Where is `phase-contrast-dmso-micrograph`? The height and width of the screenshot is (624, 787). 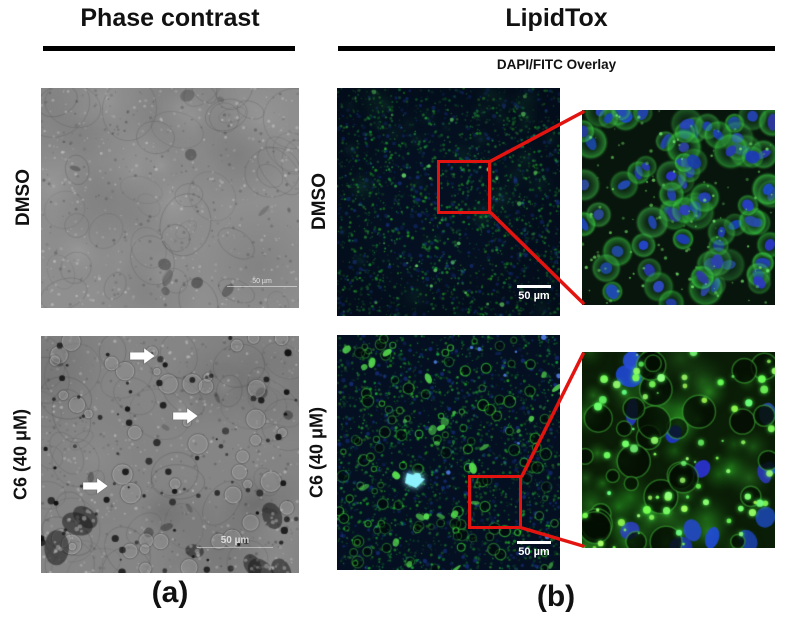 phase-contrast-dmso-micrograph is located at coordinates (170, 198).